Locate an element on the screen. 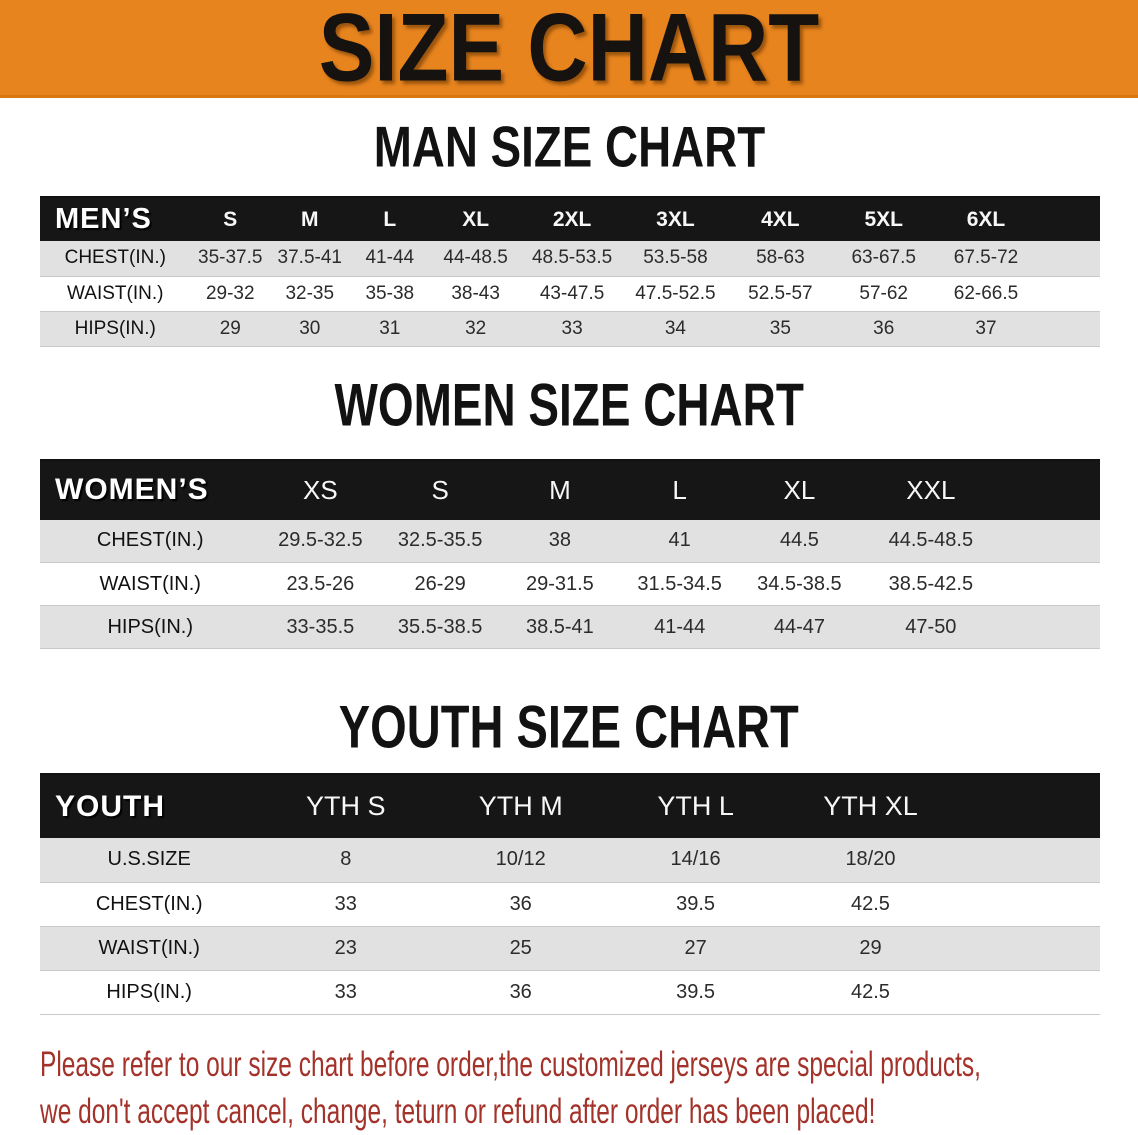 The height and width of the screenshot is (1135, 1138). size-value: 10/12 is located at coordinates (520, 859).